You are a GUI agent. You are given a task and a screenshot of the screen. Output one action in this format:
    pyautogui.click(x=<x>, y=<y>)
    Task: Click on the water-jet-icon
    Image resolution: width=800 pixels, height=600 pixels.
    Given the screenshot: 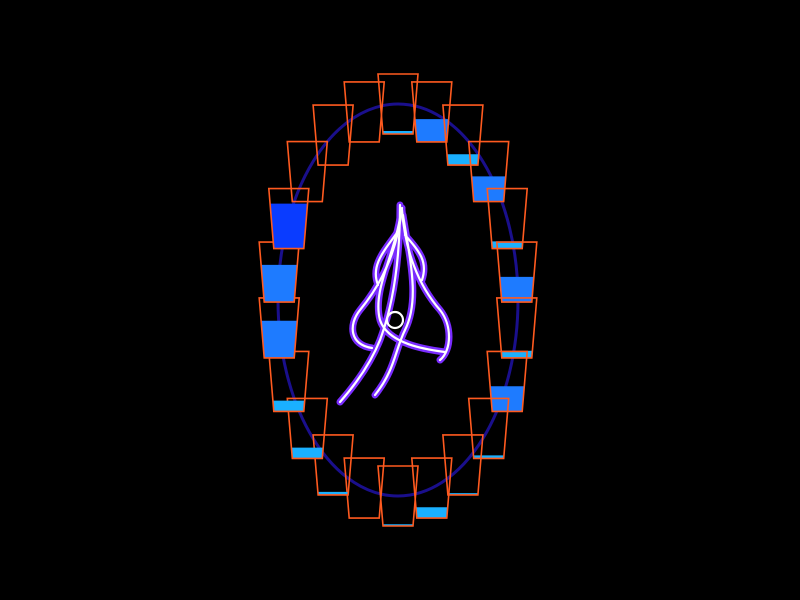 What is the action you would take?
    pyautogui.click(x=394, y=303)
    